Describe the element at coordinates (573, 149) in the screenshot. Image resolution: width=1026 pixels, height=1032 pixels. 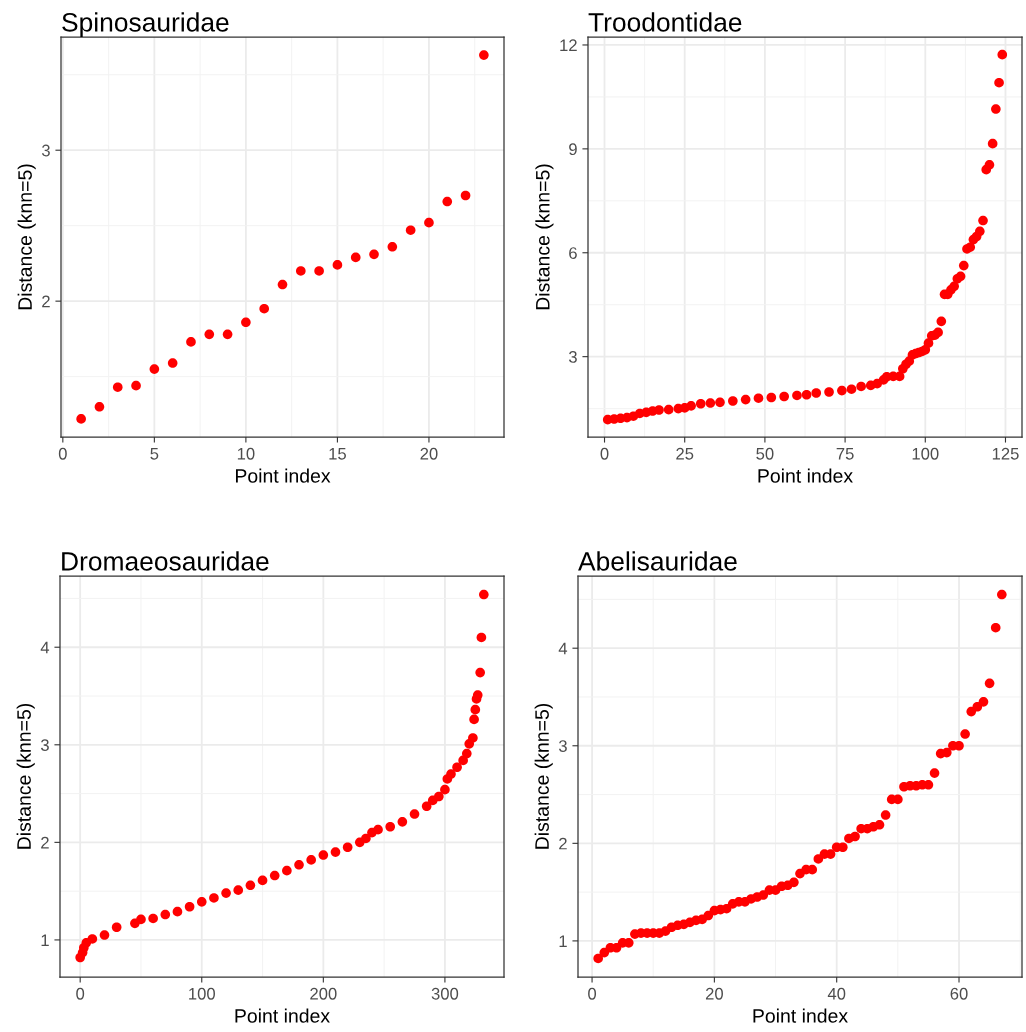
I see `y-tick-label: 9` at that location.